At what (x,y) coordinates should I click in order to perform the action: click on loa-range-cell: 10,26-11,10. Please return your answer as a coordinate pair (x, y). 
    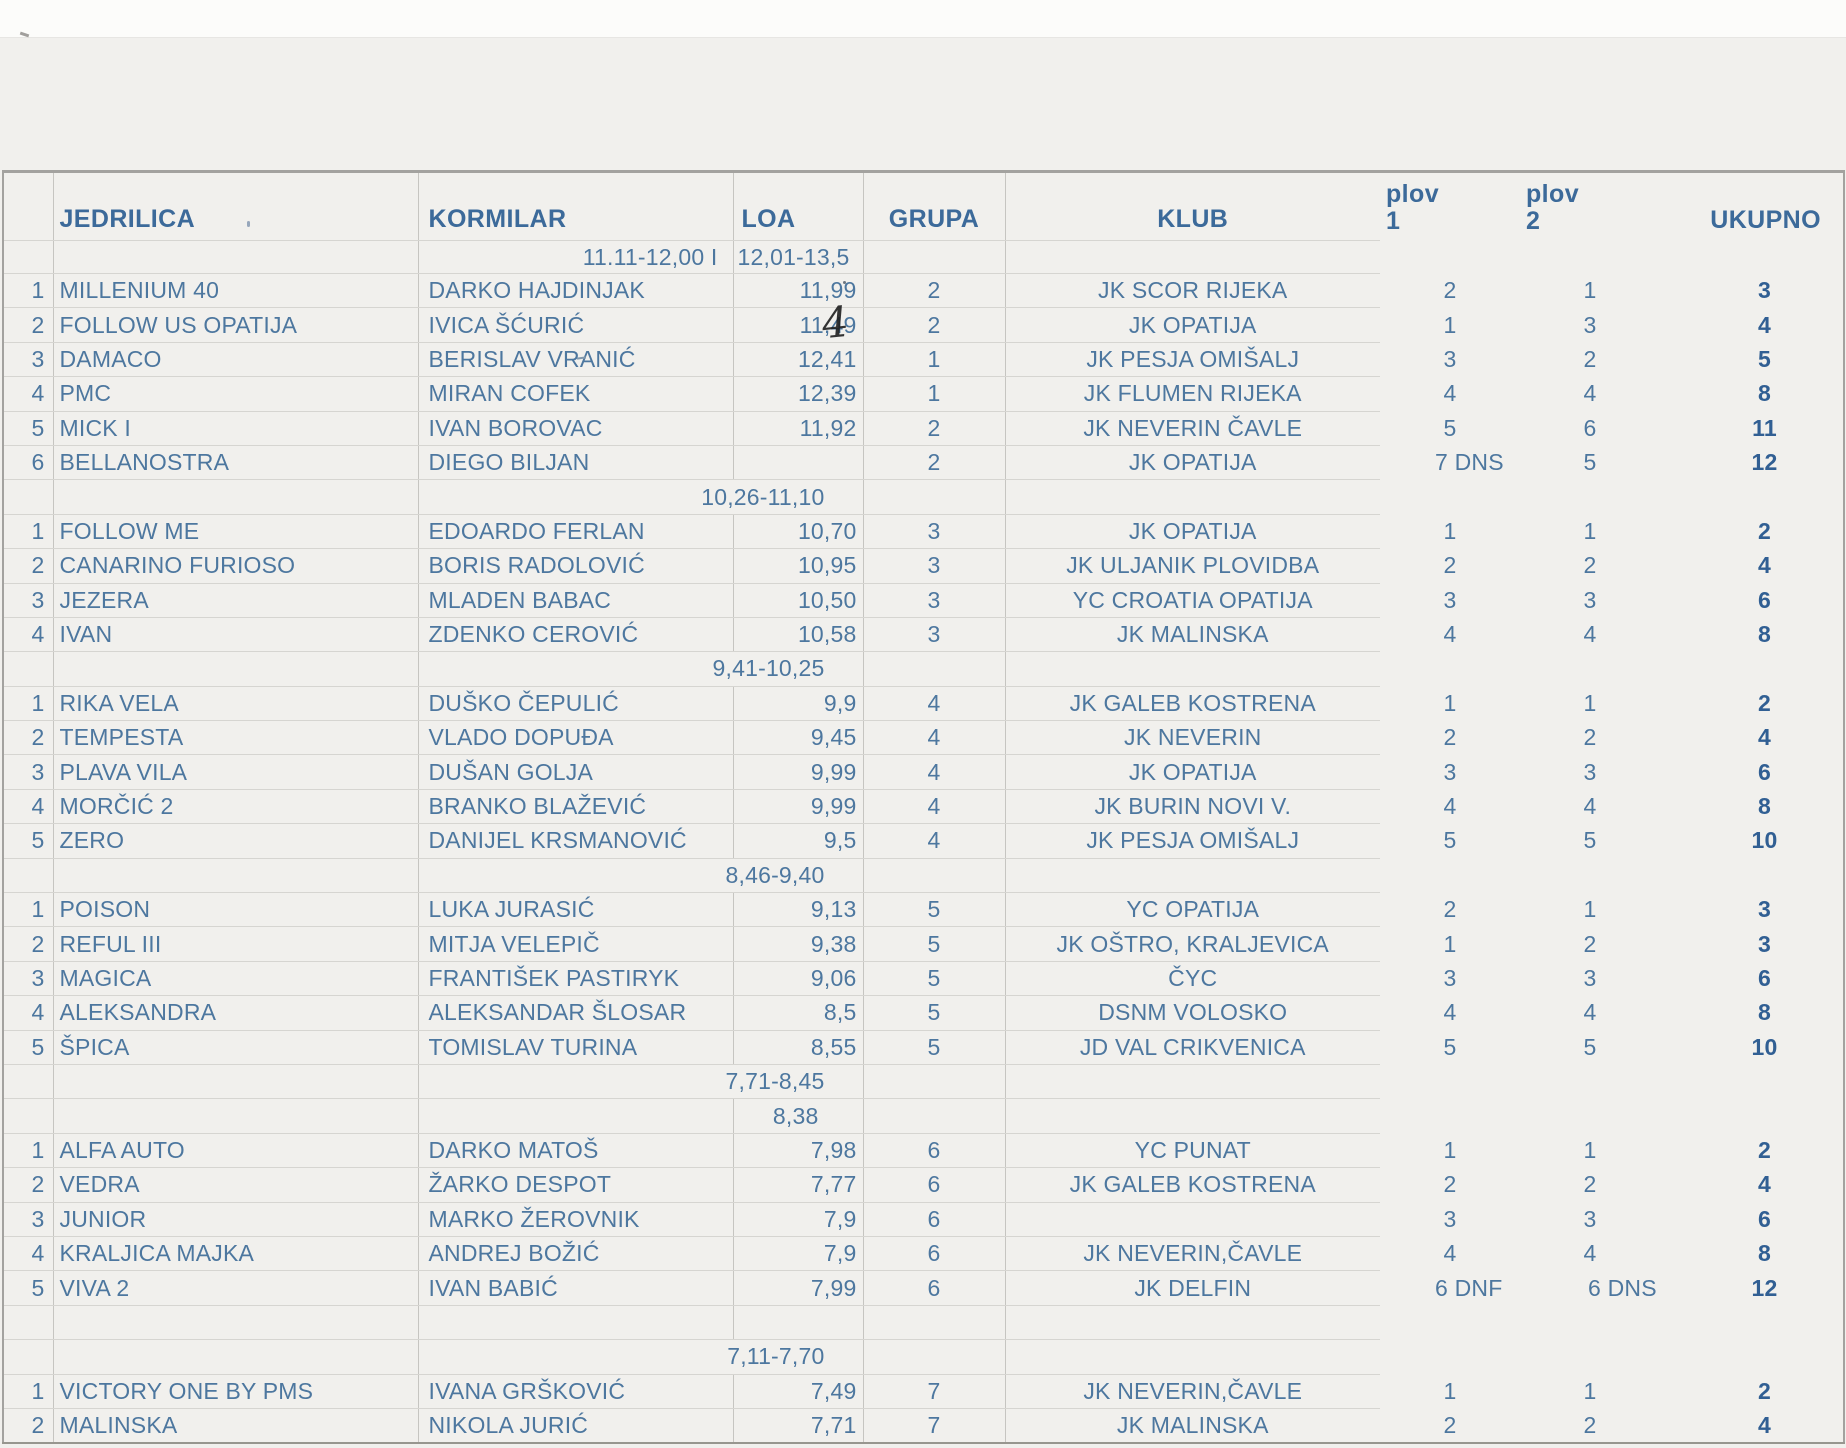
    Looking at the image, I should click on (641, 497).